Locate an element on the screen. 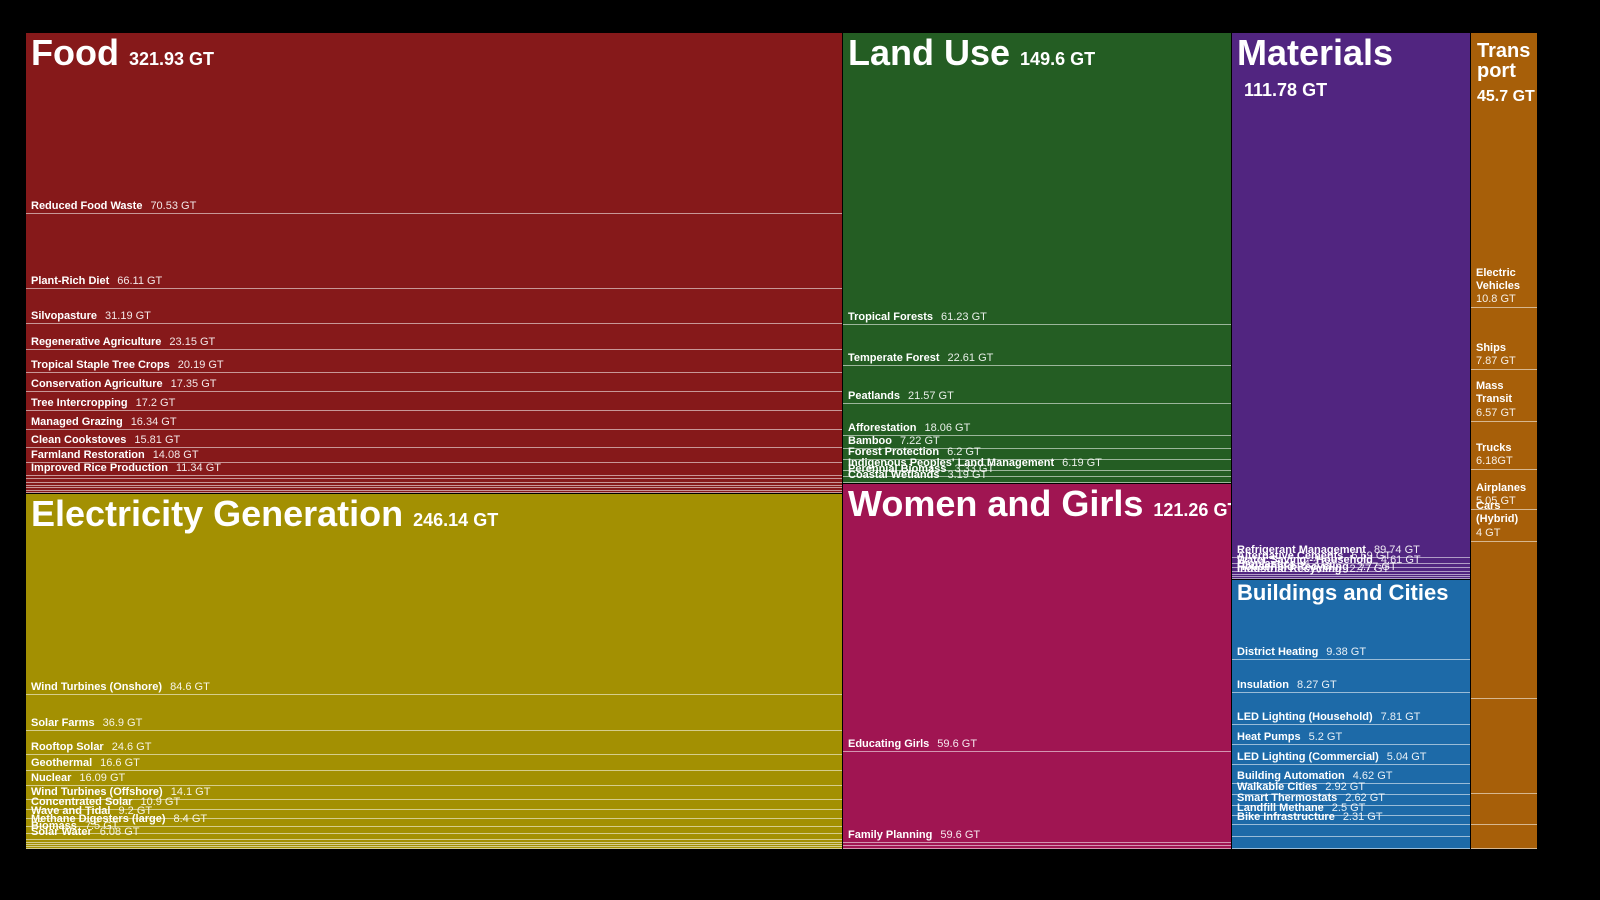 This screenshot has height=900, width=1600. cell-label: Managed Grazing 16.34 GT is located at coordinates (104, 422).